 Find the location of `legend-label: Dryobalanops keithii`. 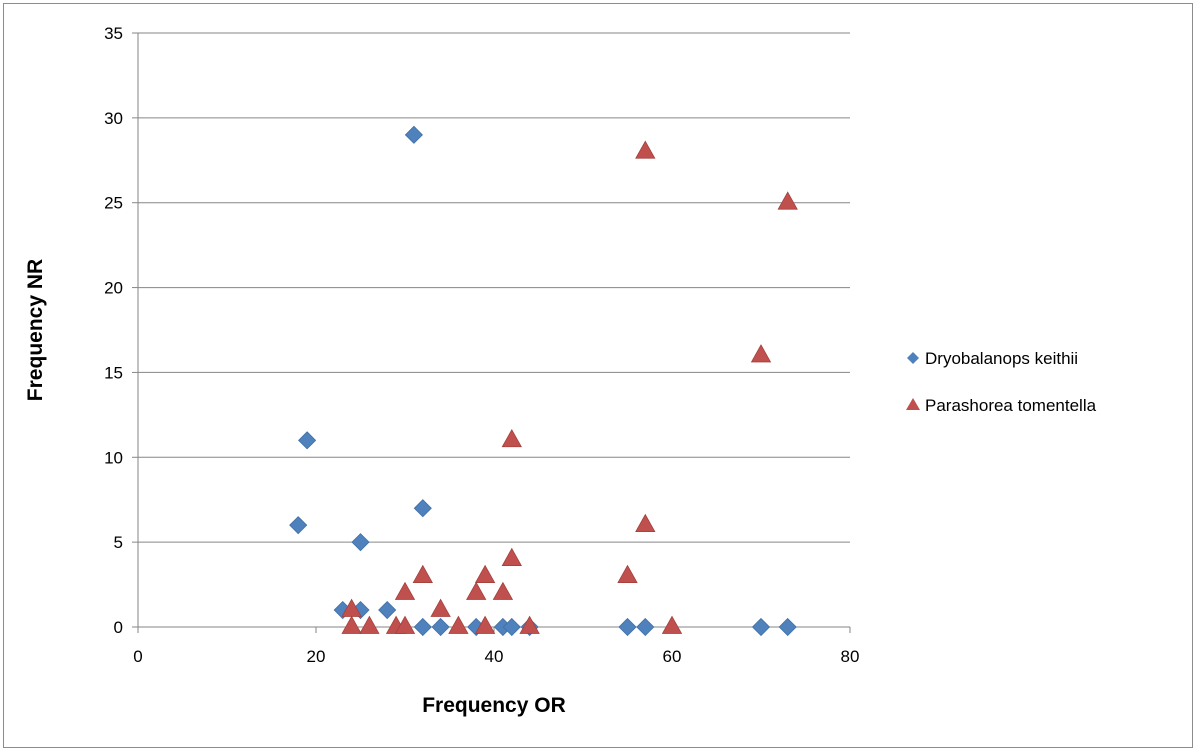

legend-label: Dryobalanops keithii is located at coordinates (1001, 358).